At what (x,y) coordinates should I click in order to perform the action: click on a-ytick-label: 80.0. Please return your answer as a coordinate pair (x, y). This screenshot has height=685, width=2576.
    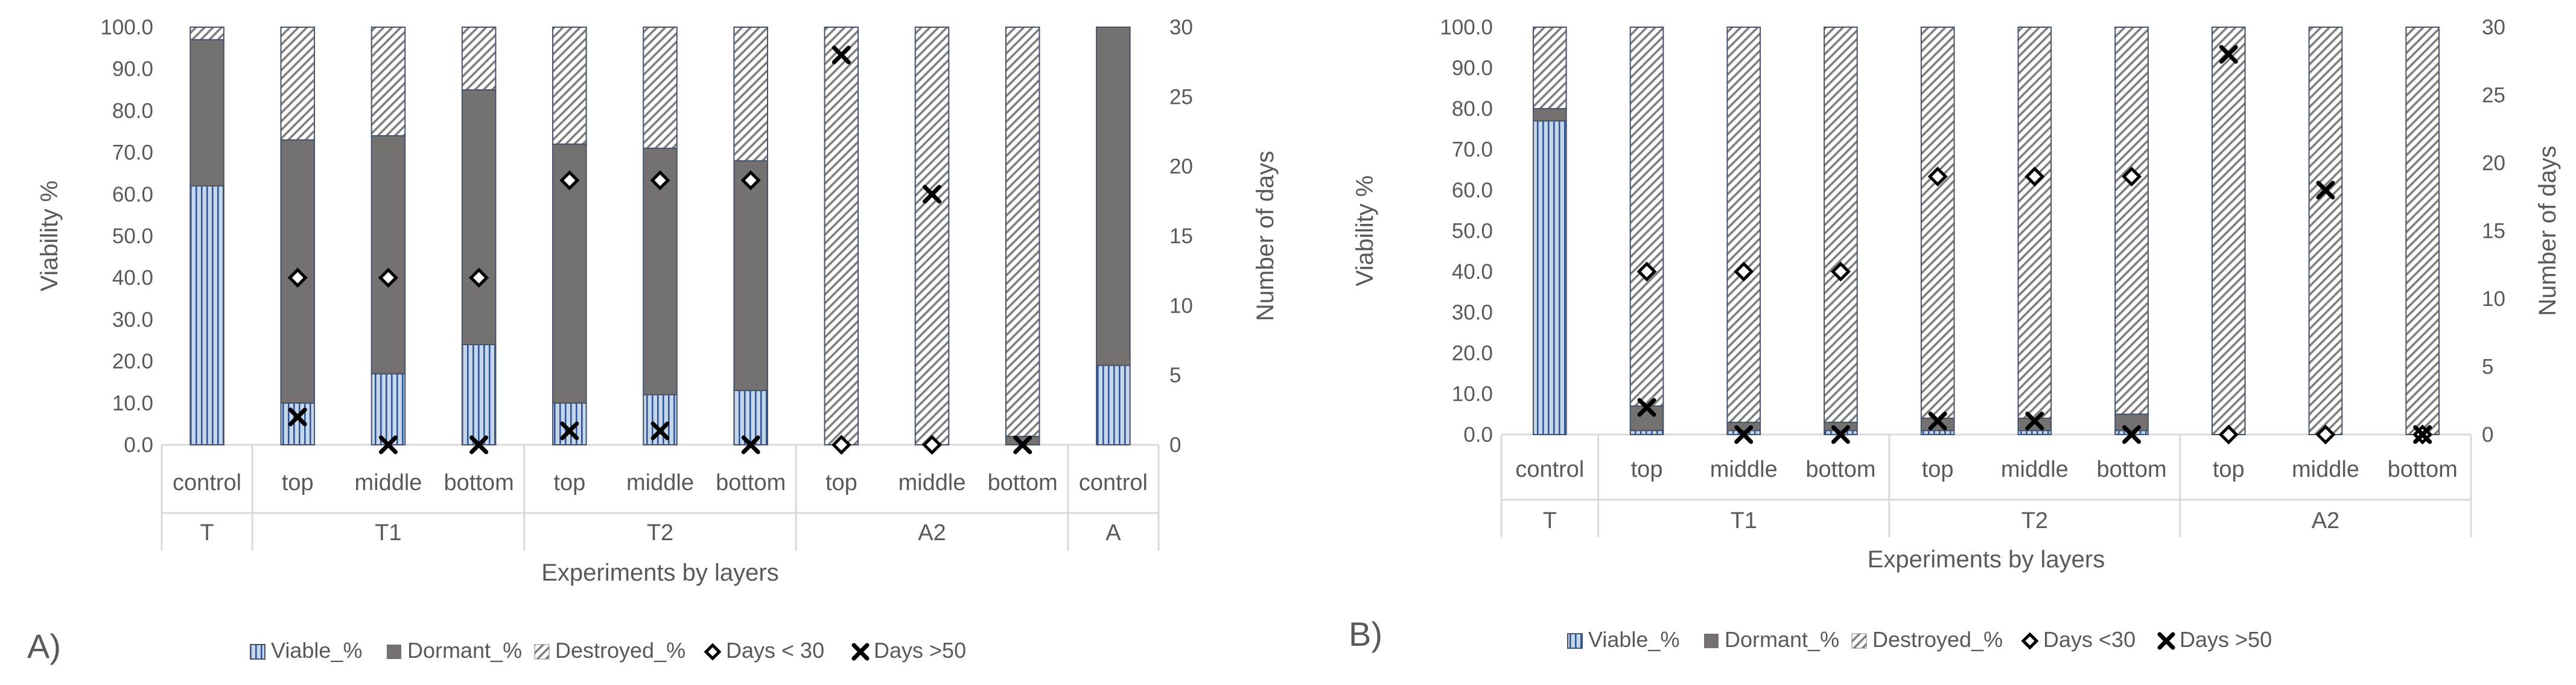
    Looking at the image, I should click on (132, 111).